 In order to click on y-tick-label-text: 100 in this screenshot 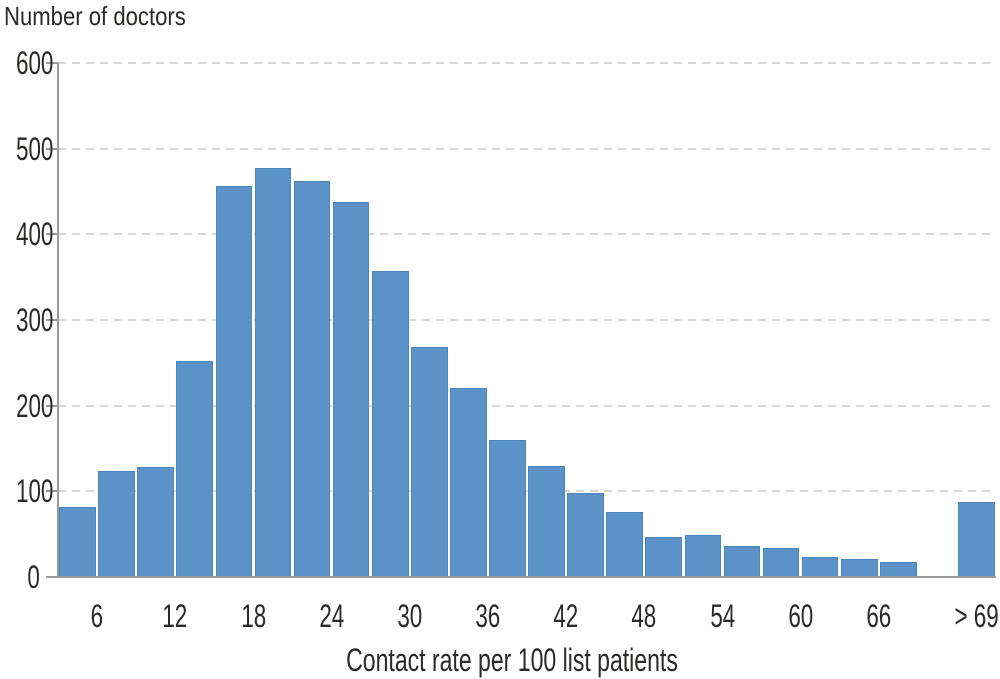, I will do `click(35, 491)`.